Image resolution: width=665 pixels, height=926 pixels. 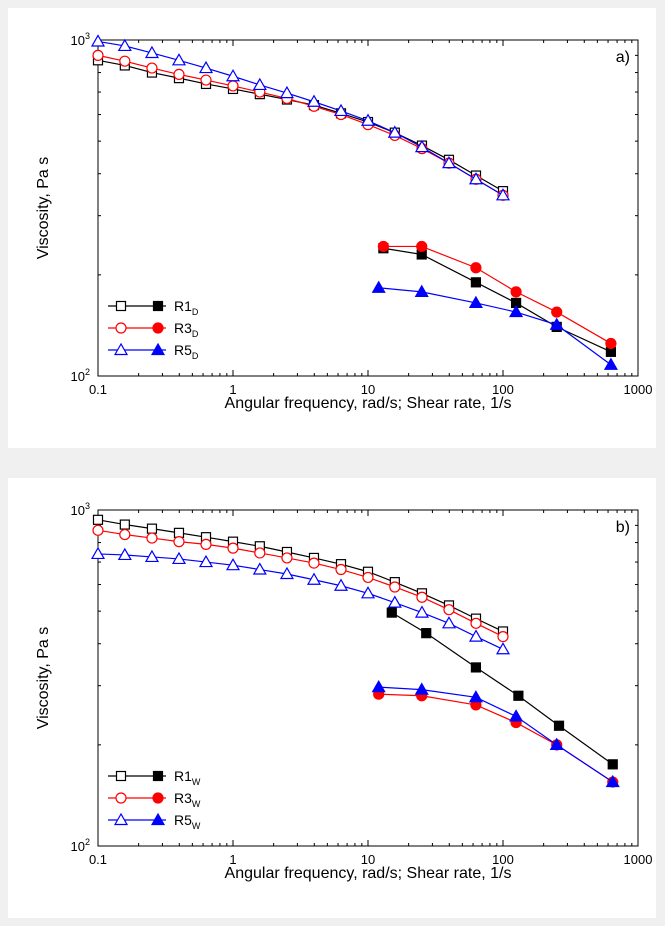 I want to click on chart-a-legend-item: R5D, so click(x=153, y=351).